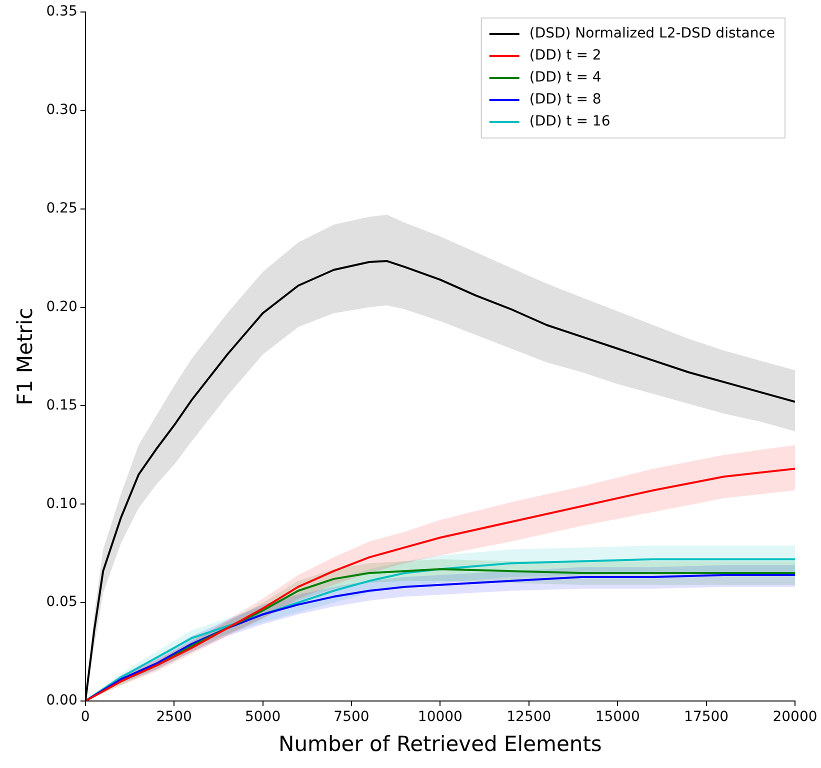 The image size is (821, 768). What do you see at coordinates (617, 717) in the screenshot?
I see `x-tick-label: 15000` at bounding box center [617, 717].